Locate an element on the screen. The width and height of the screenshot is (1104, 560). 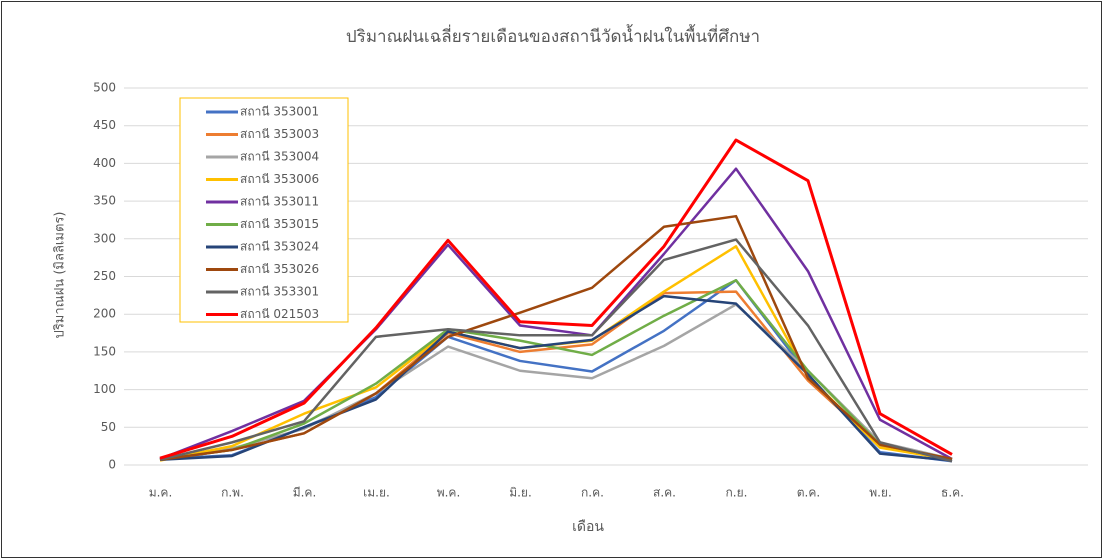
y-tick-label: 400 is located at coordinates (104, 163).